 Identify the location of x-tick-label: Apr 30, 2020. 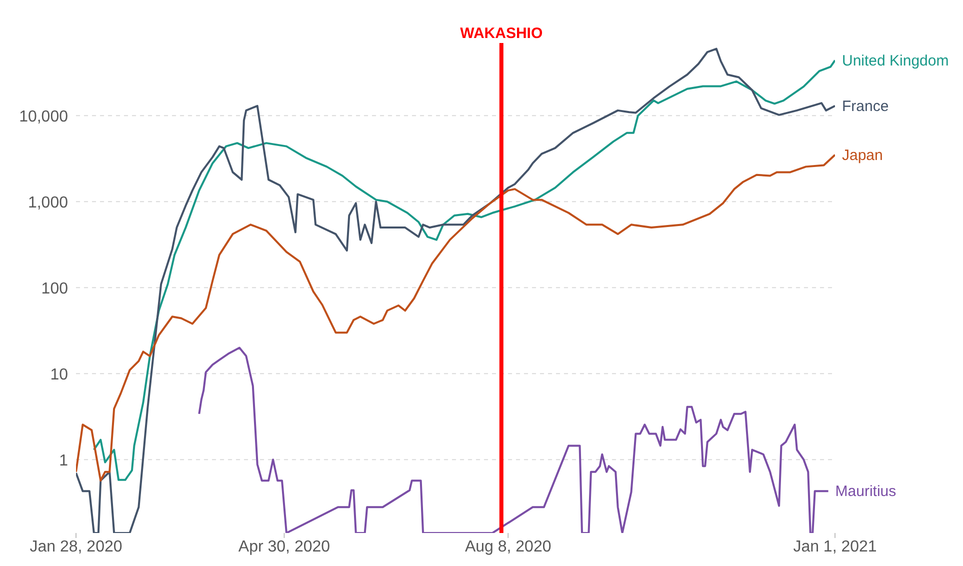
(284, 547).